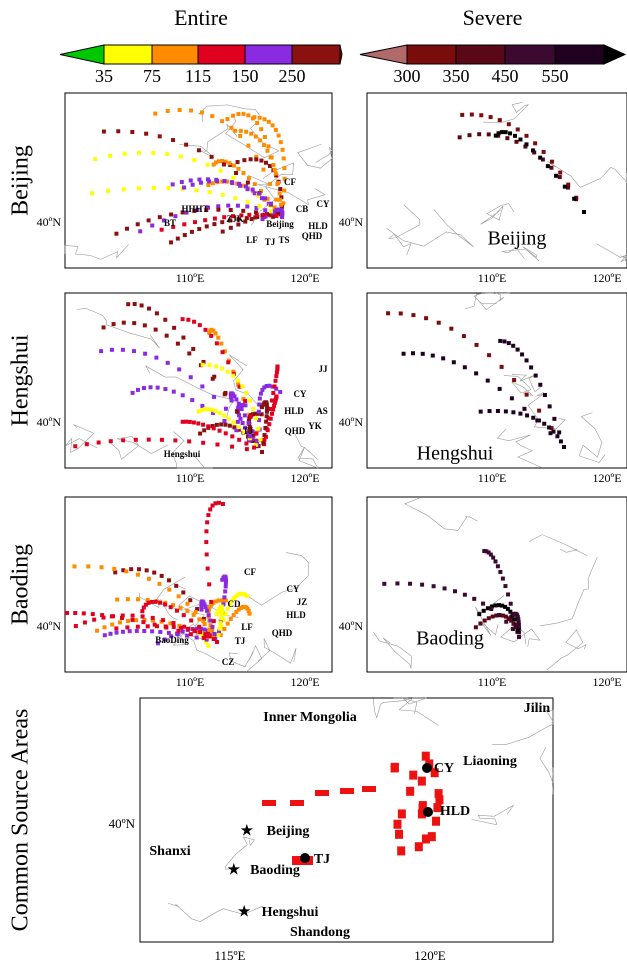 Image resolution: width=627 pixels, height=971 pixels. Describe the element at coordinates (49, 626) in the screenshot. I see `lat-label: 40ºN` at that location.